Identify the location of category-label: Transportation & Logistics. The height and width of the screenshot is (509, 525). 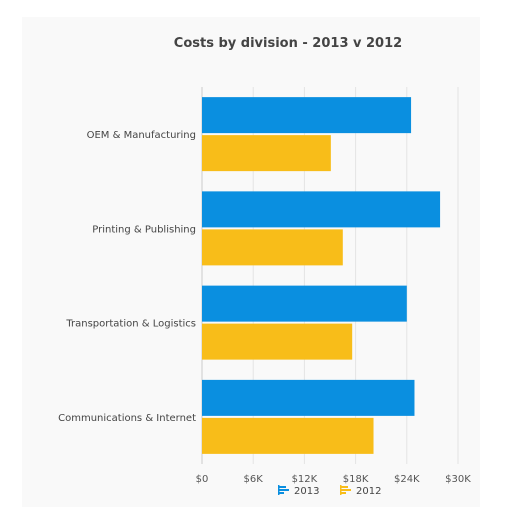
(130, 324).